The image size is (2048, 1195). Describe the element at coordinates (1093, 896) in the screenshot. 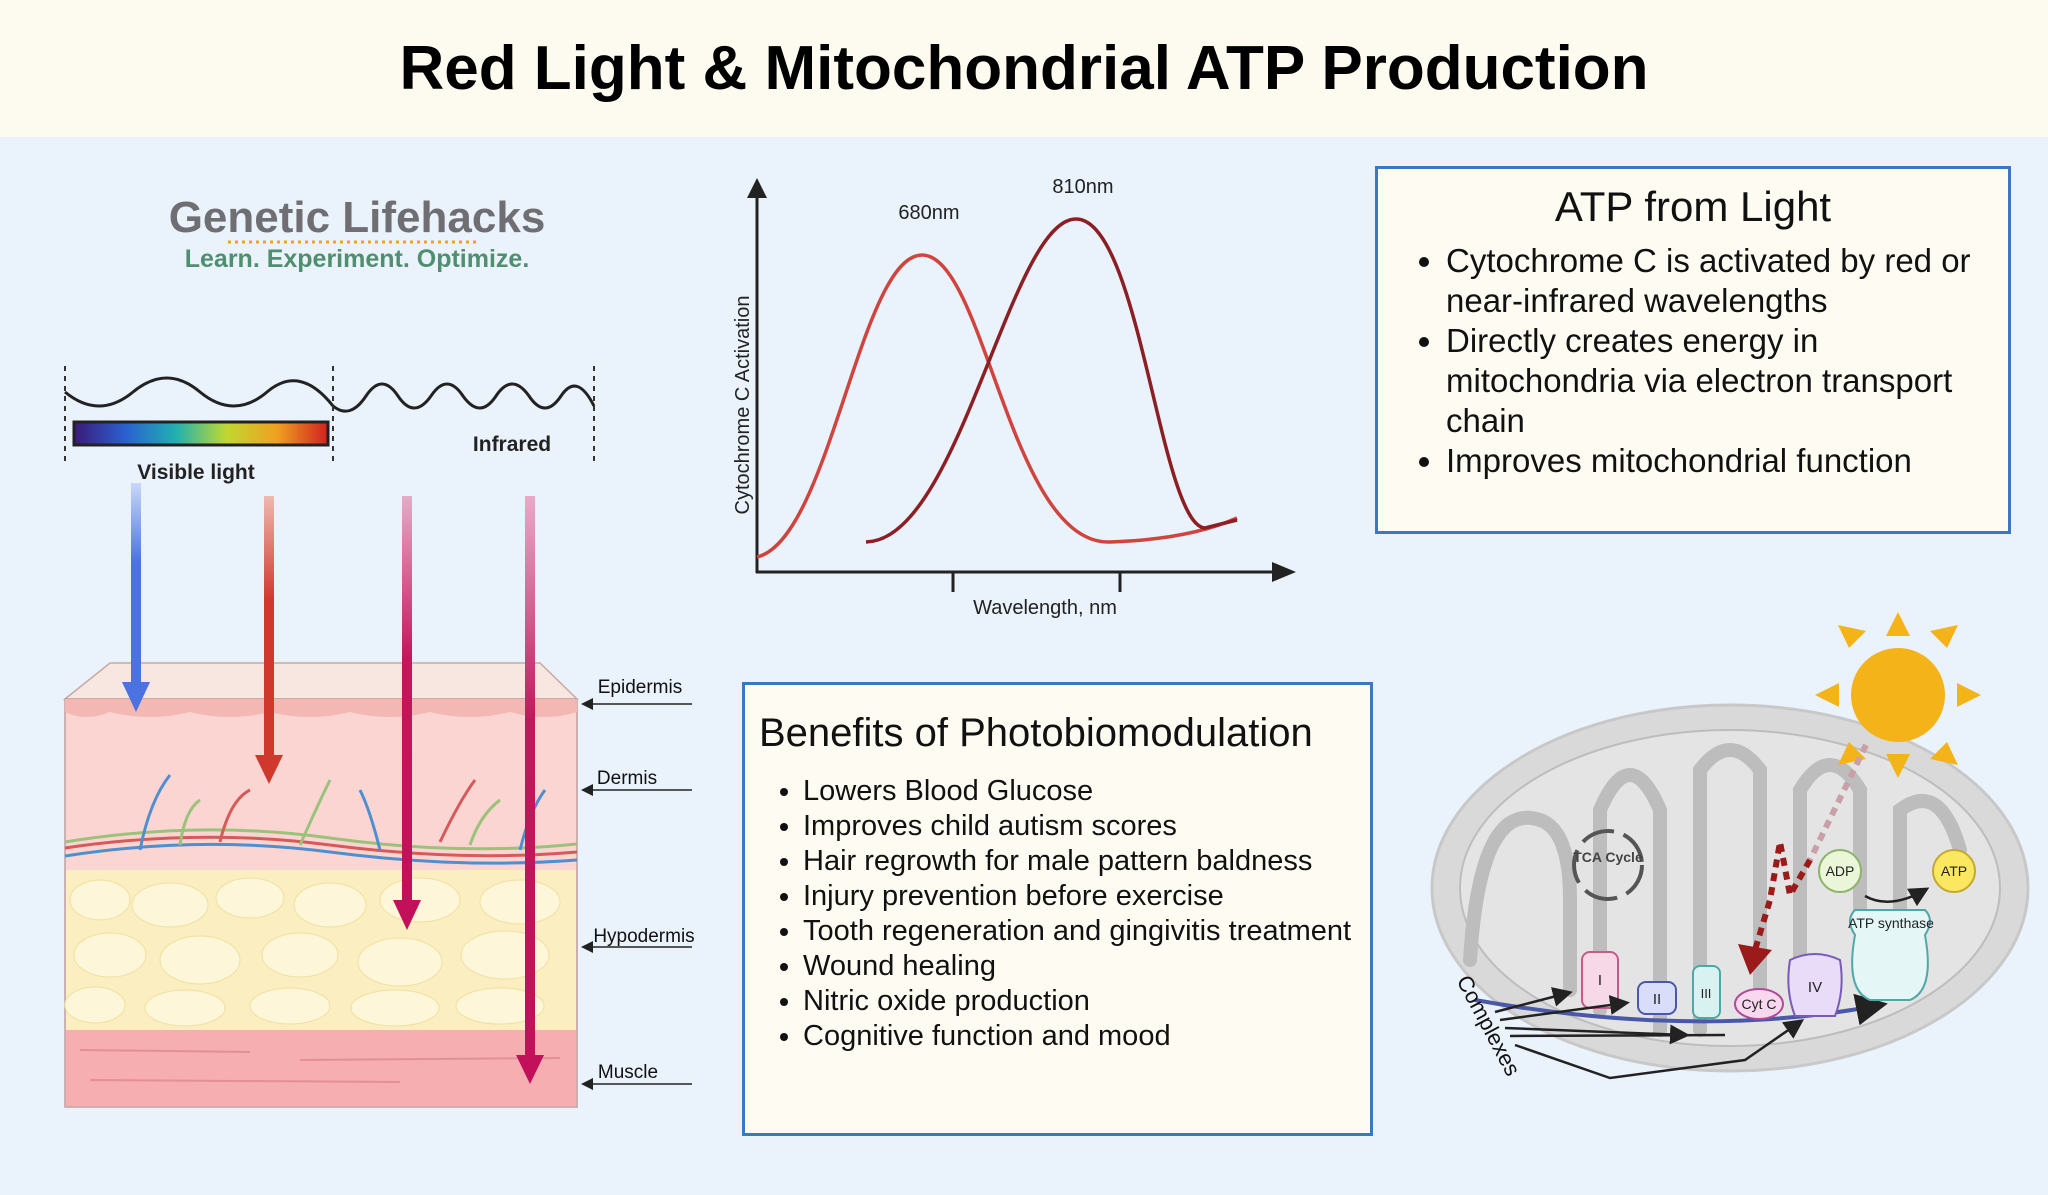

I see `bullet: Injury prevention before exercise` at that location.